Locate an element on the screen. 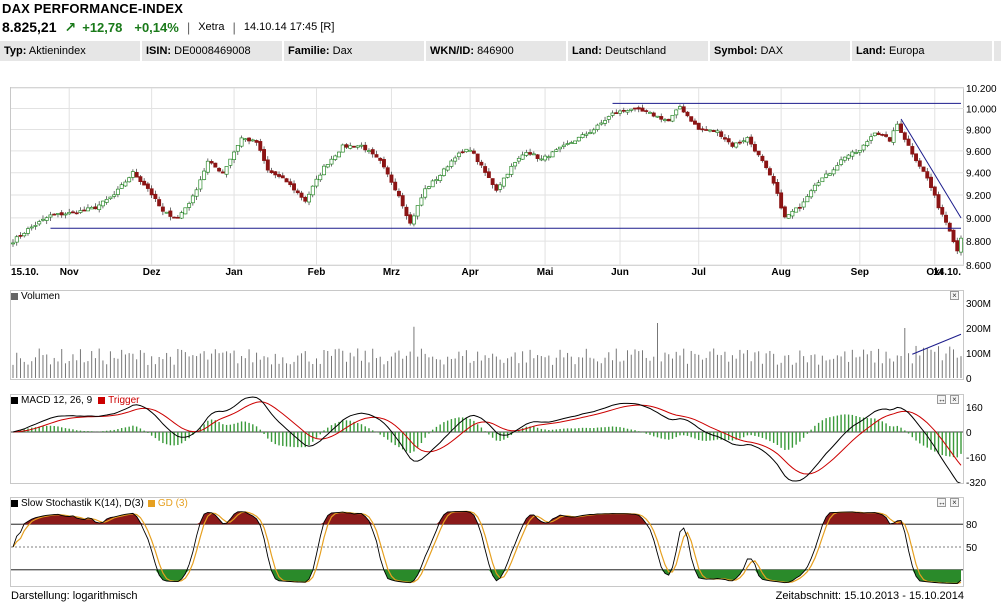  info-type: Typ: Aktienindex is located at coordinates (71, 51).